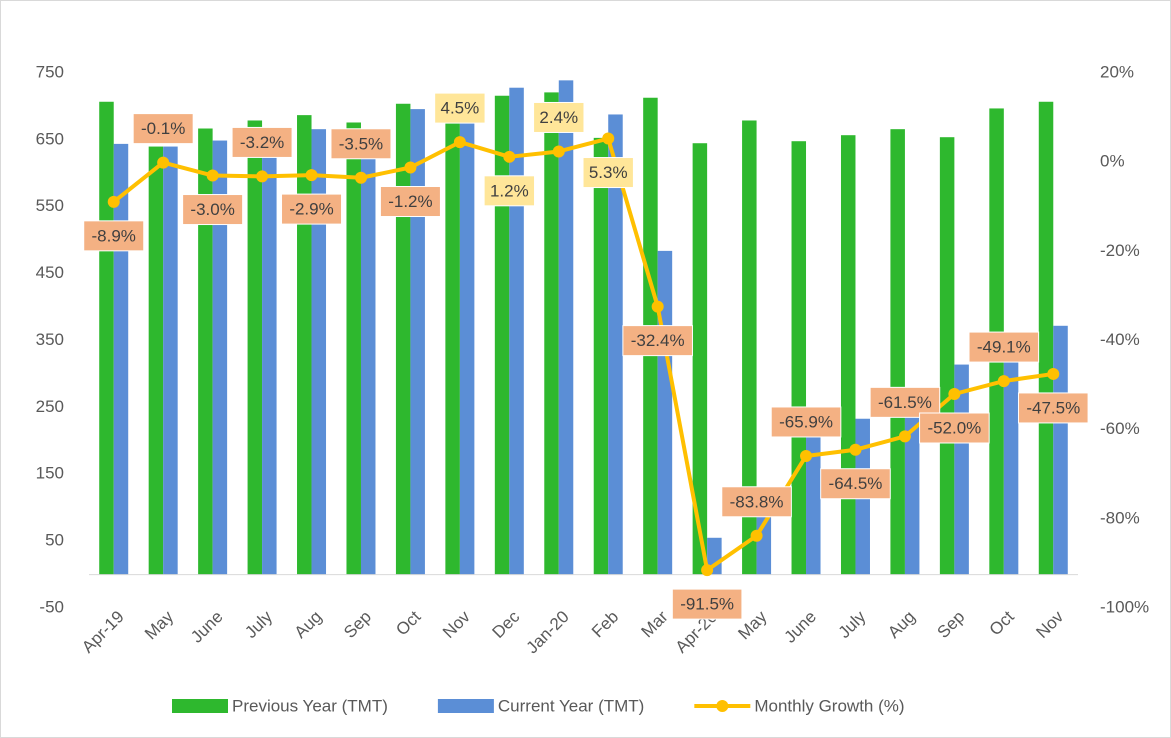 The height and width of the screenshot is (738, 1171). Describe the element at coordinates (1120, 339) in the screenshot. I see `y2-tick-label: -40%` at that location.